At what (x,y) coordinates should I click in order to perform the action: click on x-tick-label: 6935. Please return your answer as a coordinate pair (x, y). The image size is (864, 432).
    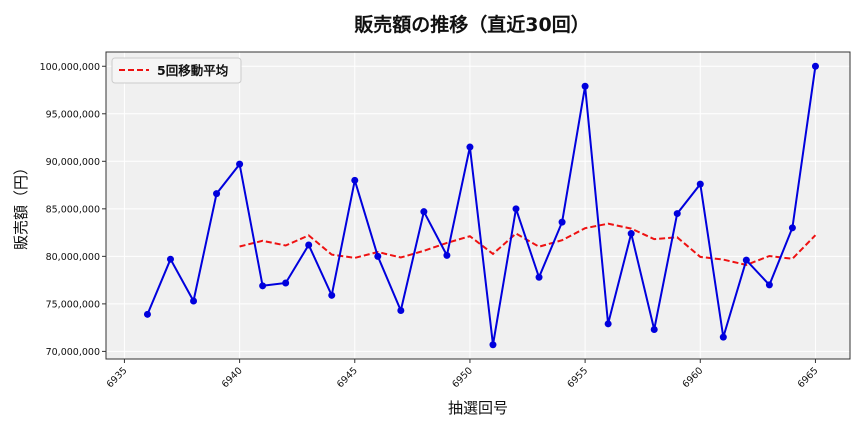
    Looking at the image, I should click on (117, 377).